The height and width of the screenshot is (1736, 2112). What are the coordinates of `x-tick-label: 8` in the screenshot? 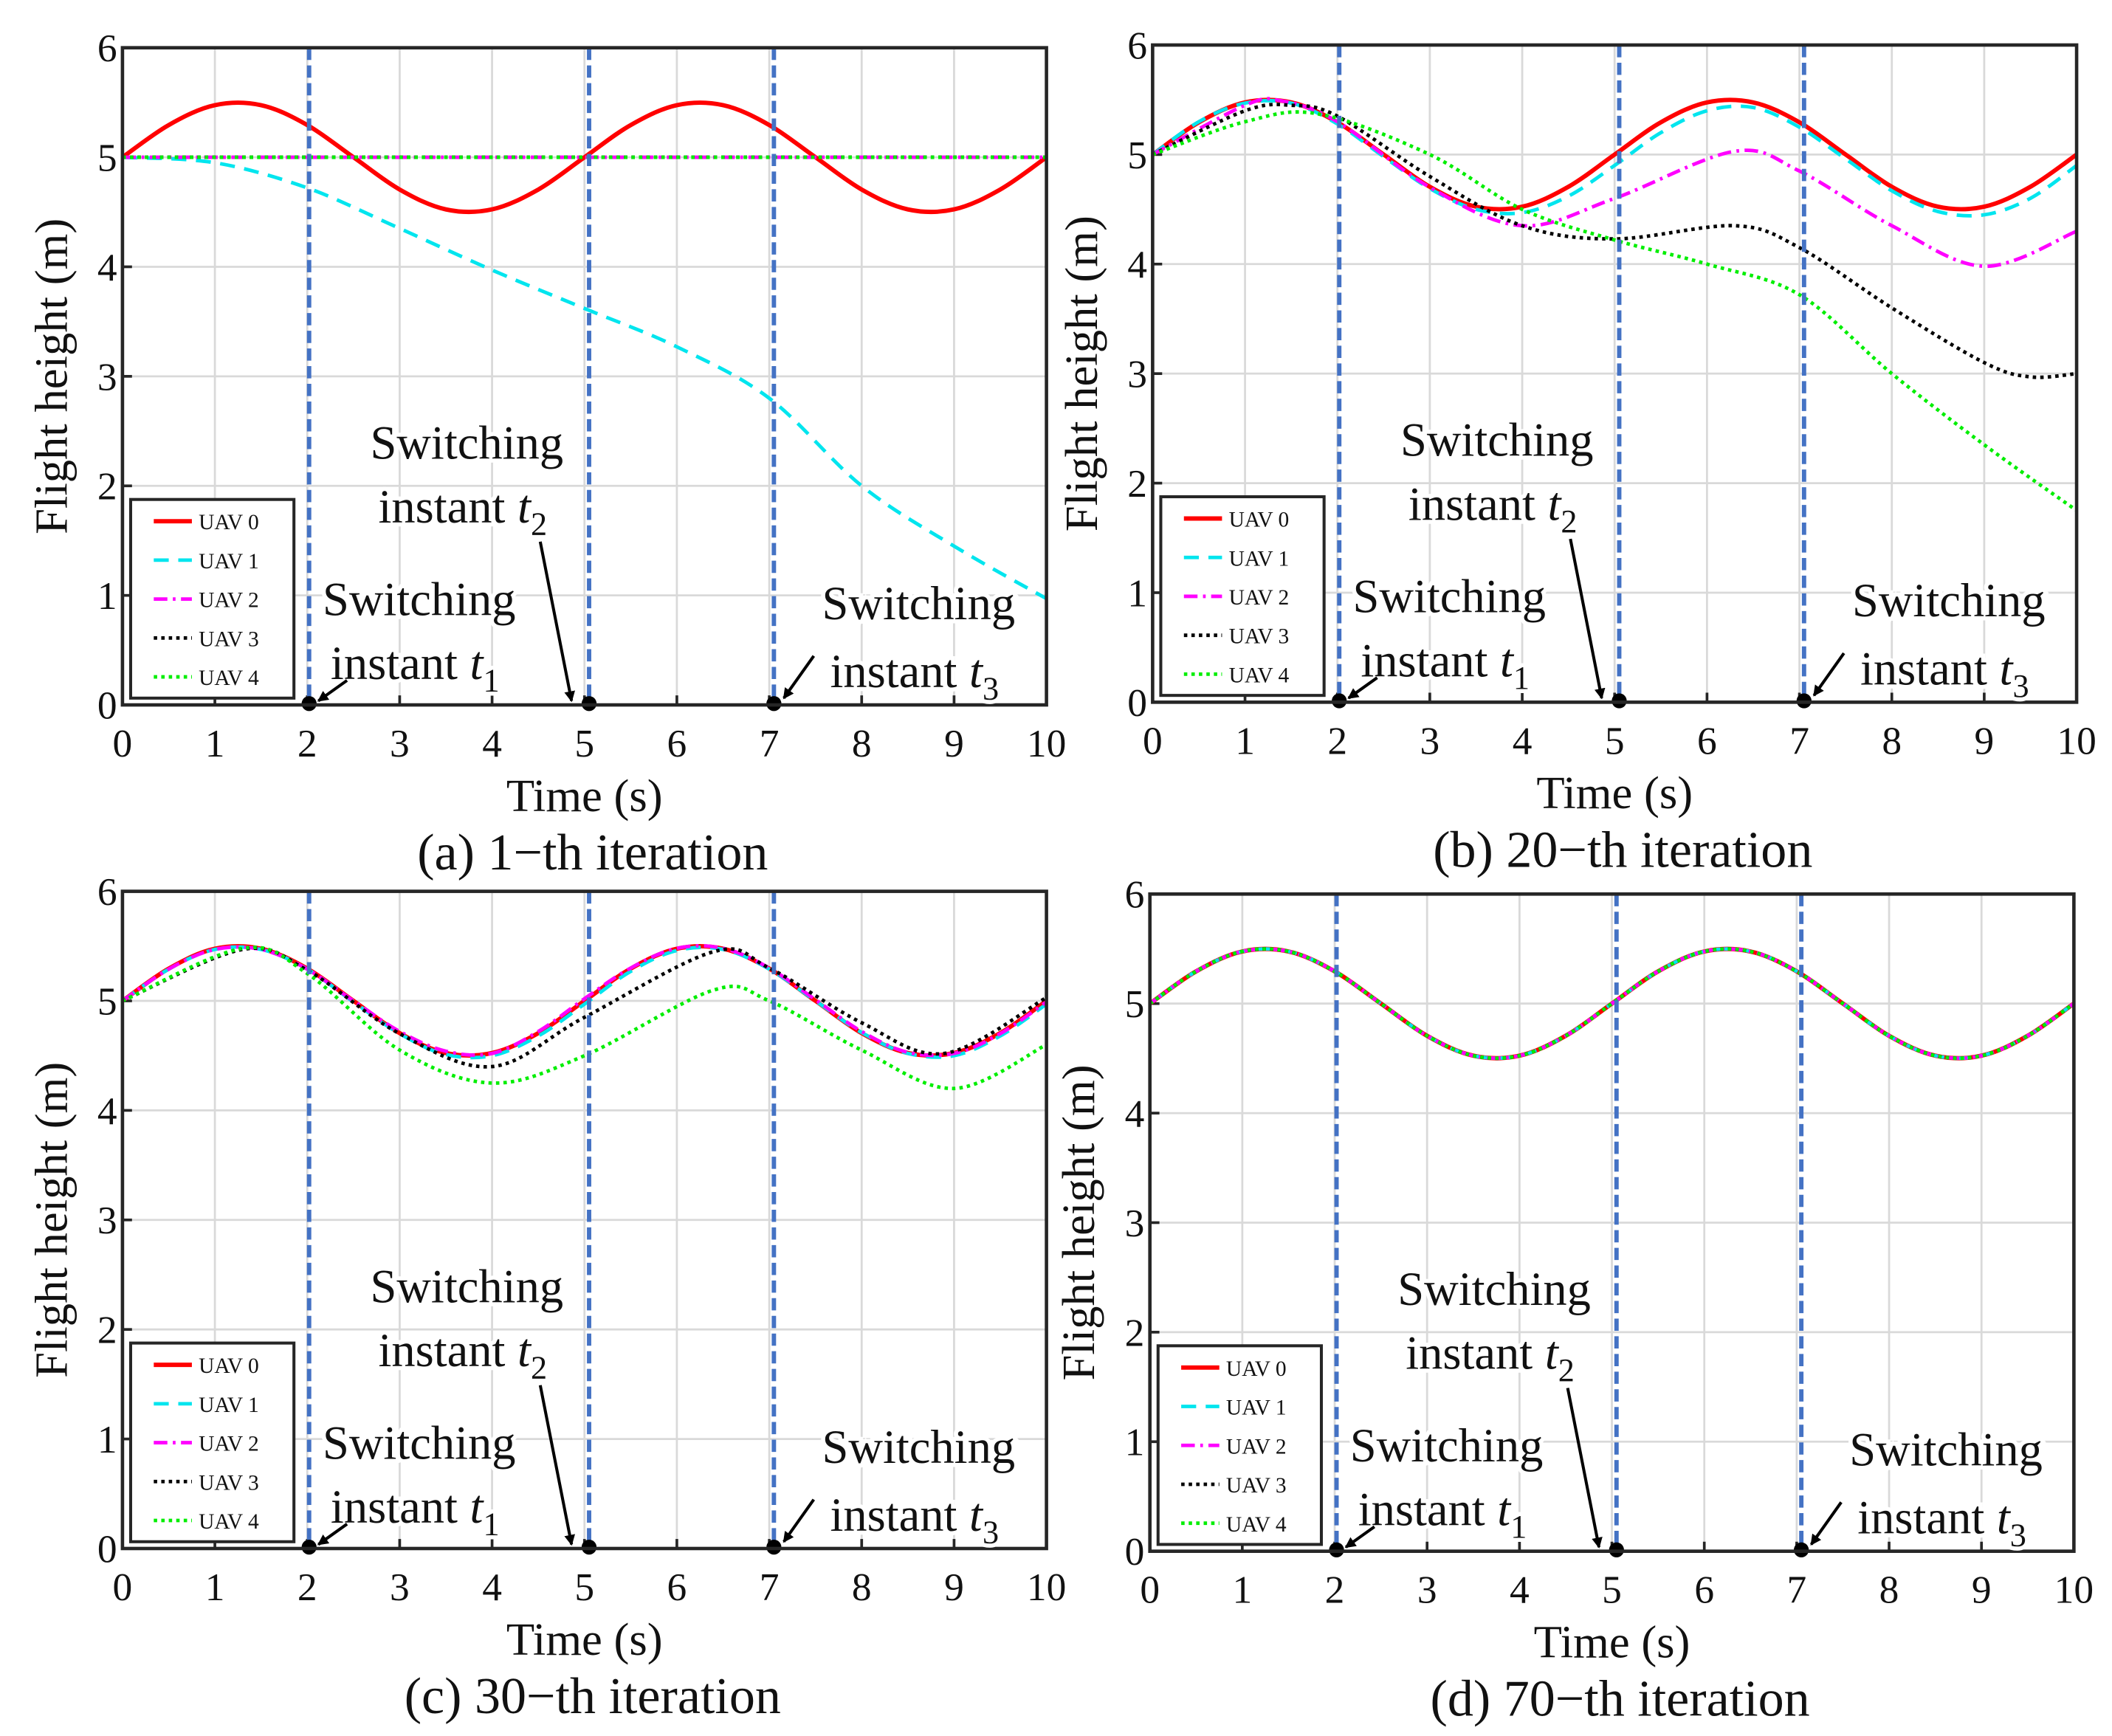 It's located at (862, 743).